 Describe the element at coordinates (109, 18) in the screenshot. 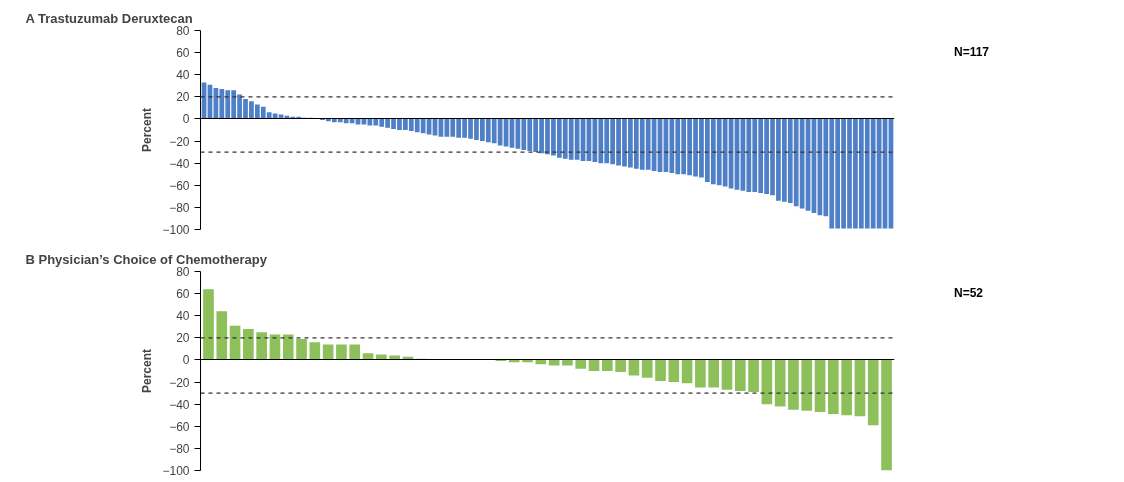

I see `chart-title: A Trastuzumab Deruxtecan` at that location.